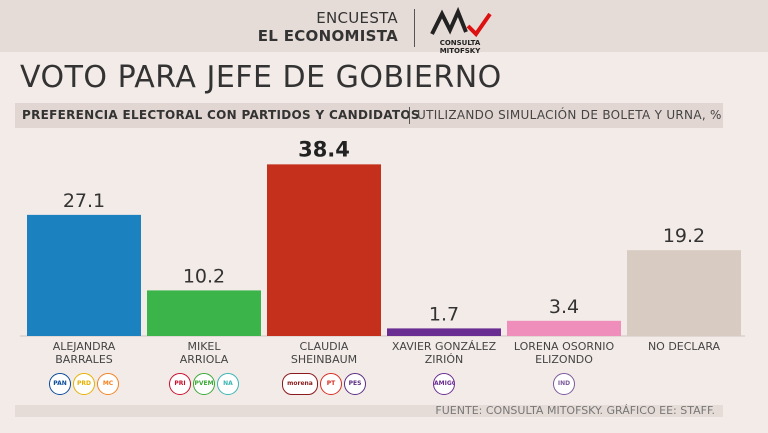 The height and width of the screenshot is (433, 768). Describe the element at coordinates (564, 346) in the screenshot. I see `category-label-line: LORENA OSORNIO` at that location.